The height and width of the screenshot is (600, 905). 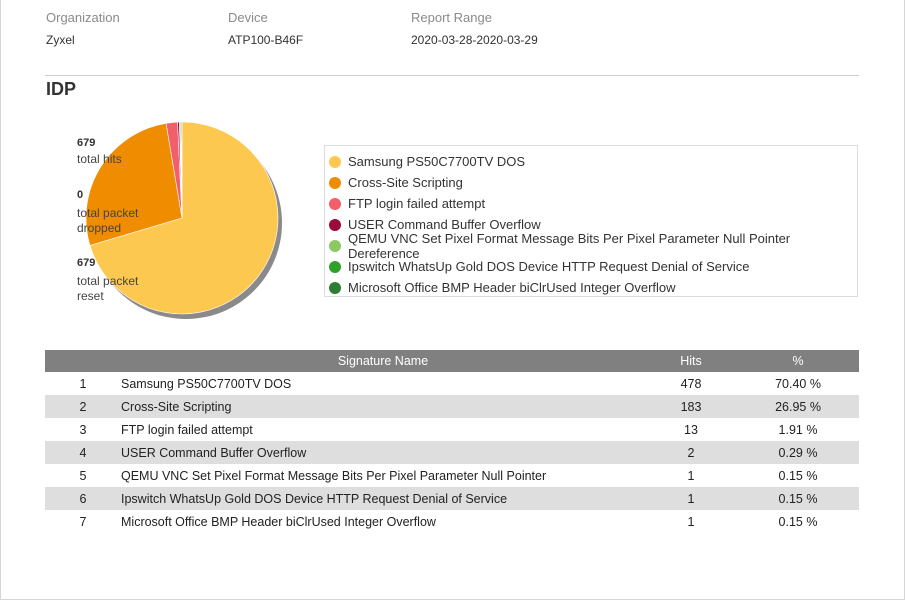 What do you see at coordinates (452, 429) in the screenshot?
I see `table-row: 3 FTP login failed attempt 13 1.91 %` at bounding box center [452, 429].